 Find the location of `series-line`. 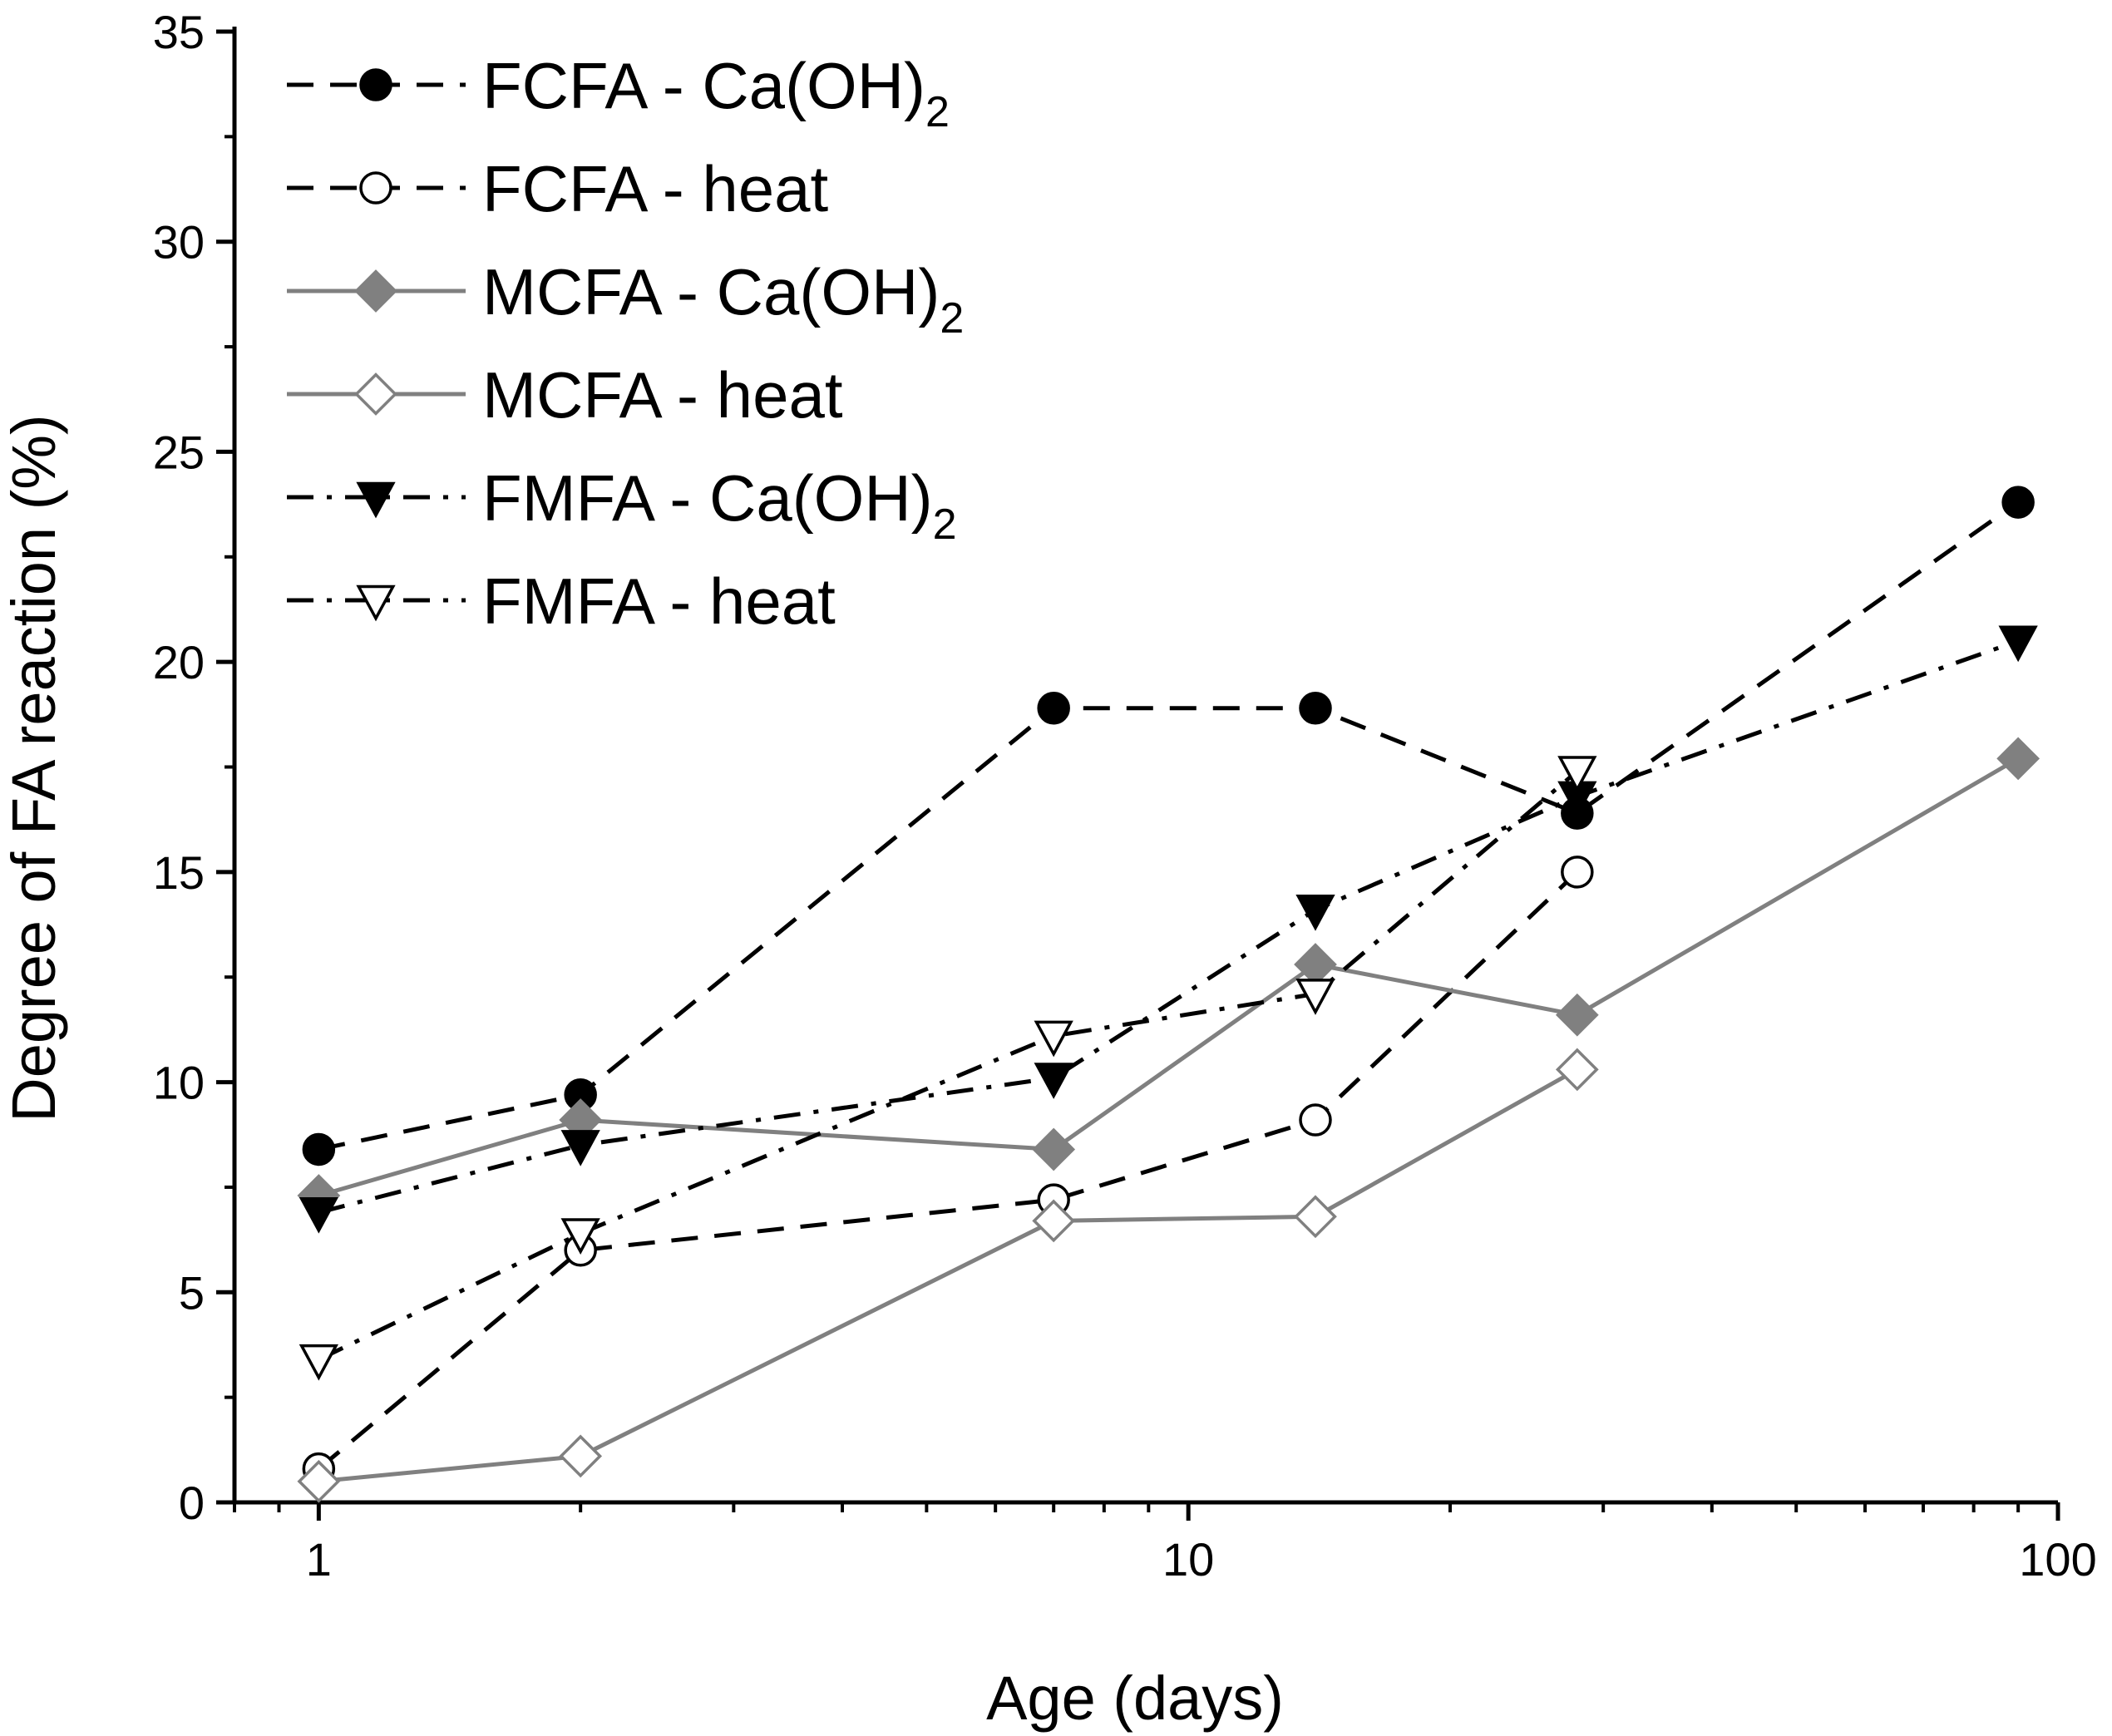

series-line is located at coordinates (948, 1276).